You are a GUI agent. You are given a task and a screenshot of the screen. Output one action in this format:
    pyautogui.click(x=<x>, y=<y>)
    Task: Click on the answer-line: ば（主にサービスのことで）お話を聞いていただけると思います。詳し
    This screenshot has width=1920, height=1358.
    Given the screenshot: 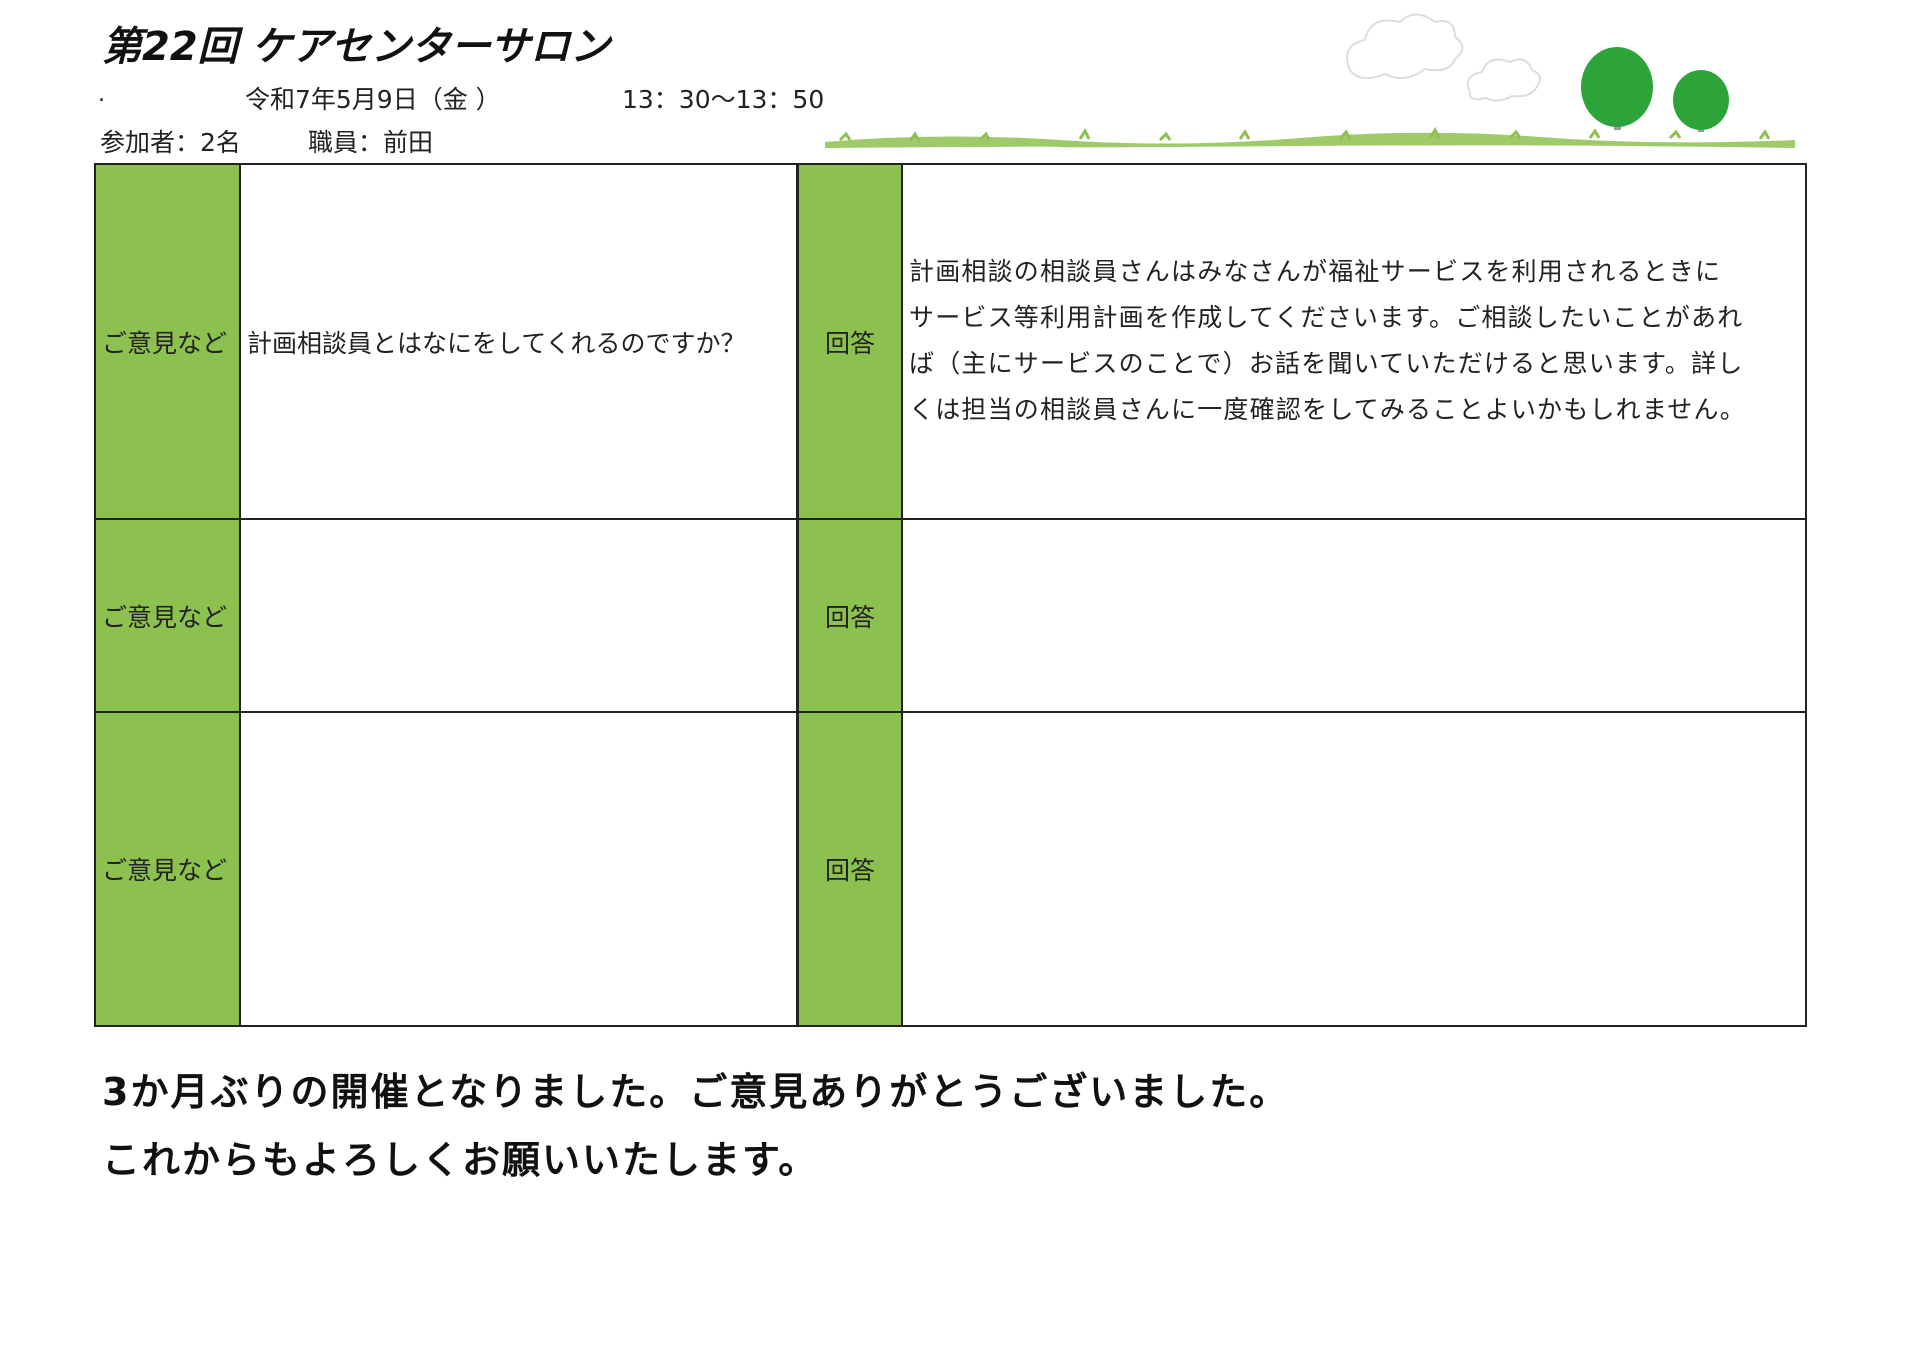 What is the action you would take?
    pyautogui.click(x=1326, y=363)
    